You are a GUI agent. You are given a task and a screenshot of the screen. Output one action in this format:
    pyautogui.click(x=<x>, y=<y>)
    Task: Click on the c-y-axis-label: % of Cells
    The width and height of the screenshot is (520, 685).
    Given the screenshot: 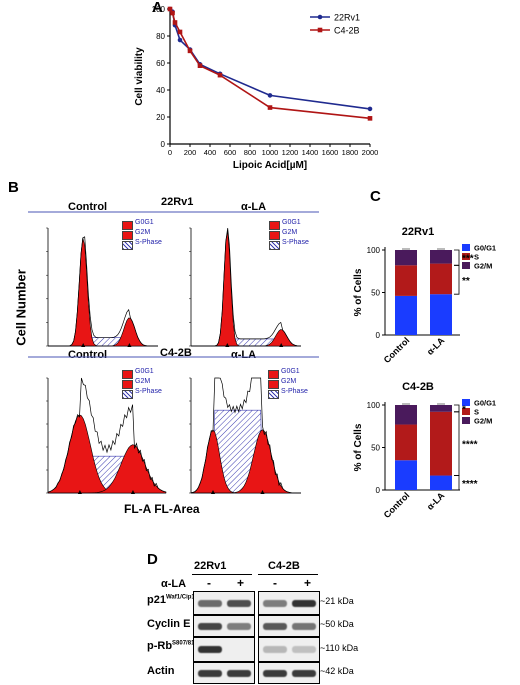 What is the action you would take?
    pyautogui.click(x=358, y=292)
    